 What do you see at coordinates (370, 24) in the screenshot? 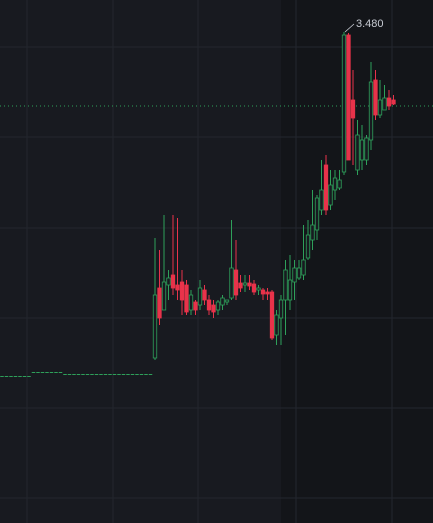
I see `max-label: 3.480` at bounding box center [370, 24].